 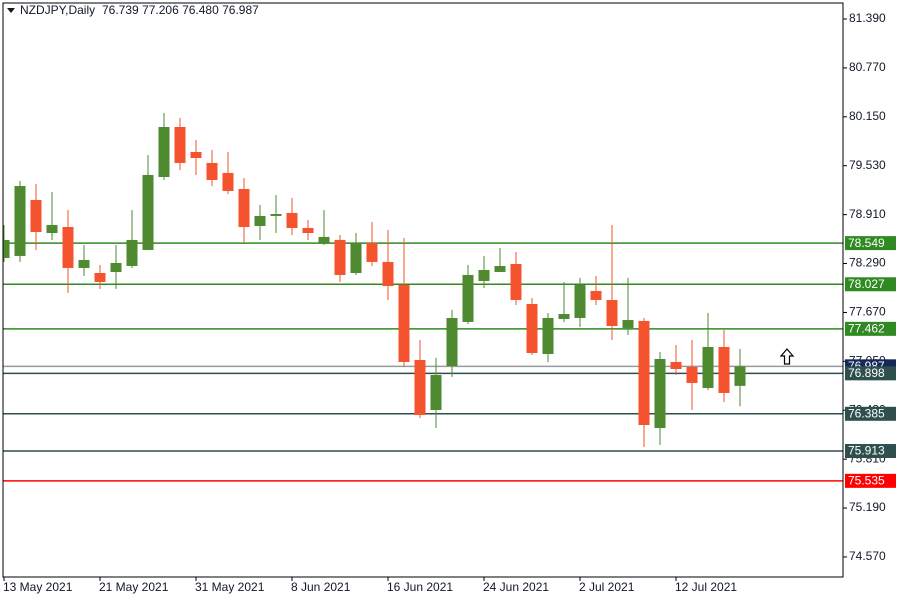 I want to click on x-tick-label: 21 May 2021, so click(x=134, y=587).